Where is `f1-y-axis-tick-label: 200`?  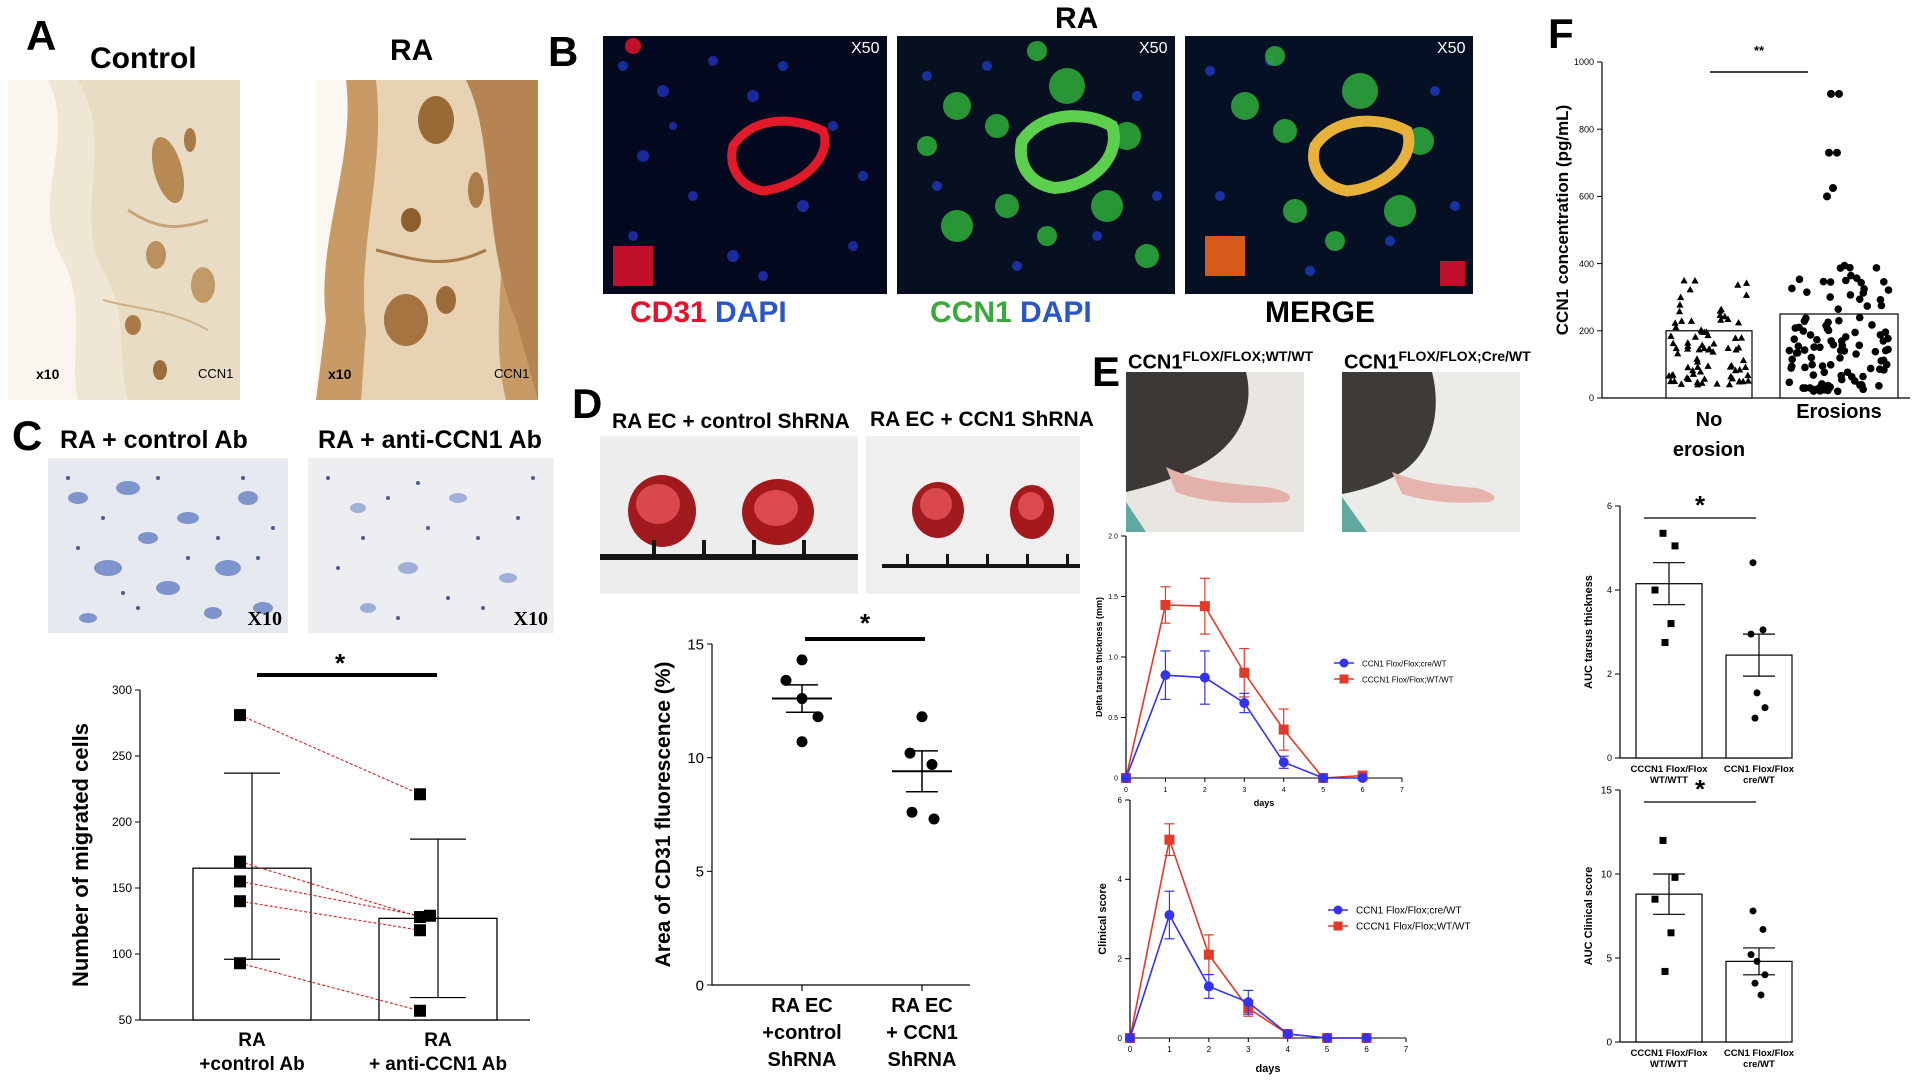
f1-y-axis-tick-label: 200 is located at coordinates (1586, 331).